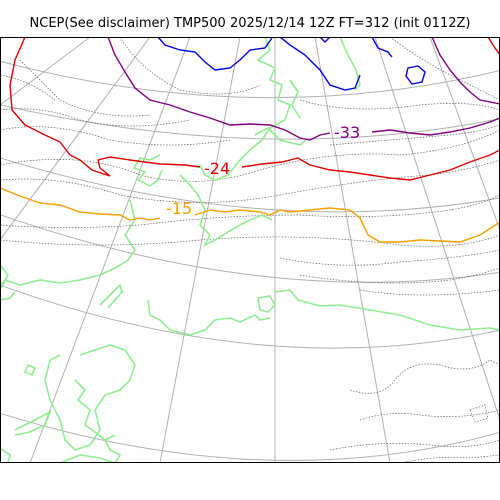  Describe the element at coordinates (217, 168) in the screenshot. I see `contour-label-minus-24: -24` at that location.